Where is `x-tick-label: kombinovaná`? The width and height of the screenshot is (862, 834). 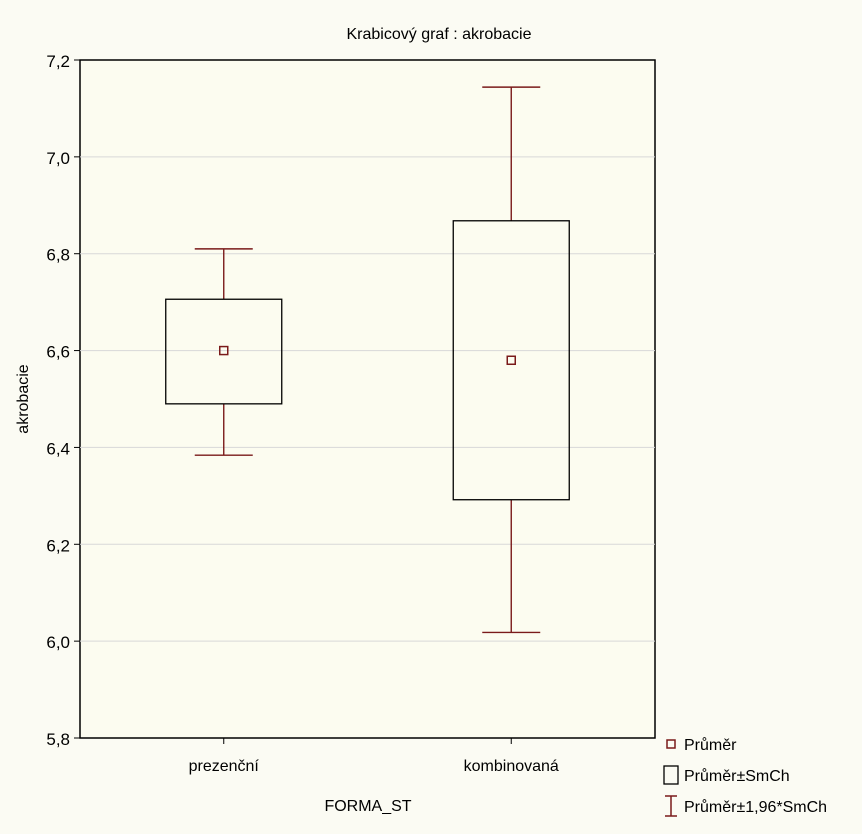
x-tick-label: kombinovaná is located at coordinates (511, 766).